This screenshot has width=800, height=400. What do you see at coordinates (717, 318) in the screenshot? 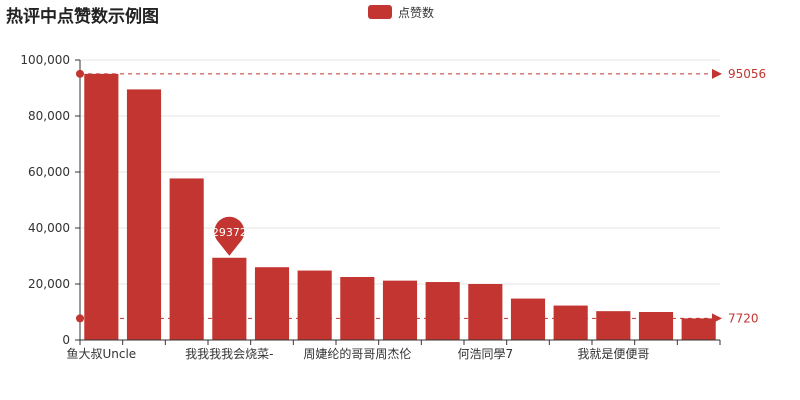
I see `mark-line-min-arrow` at bounding box center [717, 318].